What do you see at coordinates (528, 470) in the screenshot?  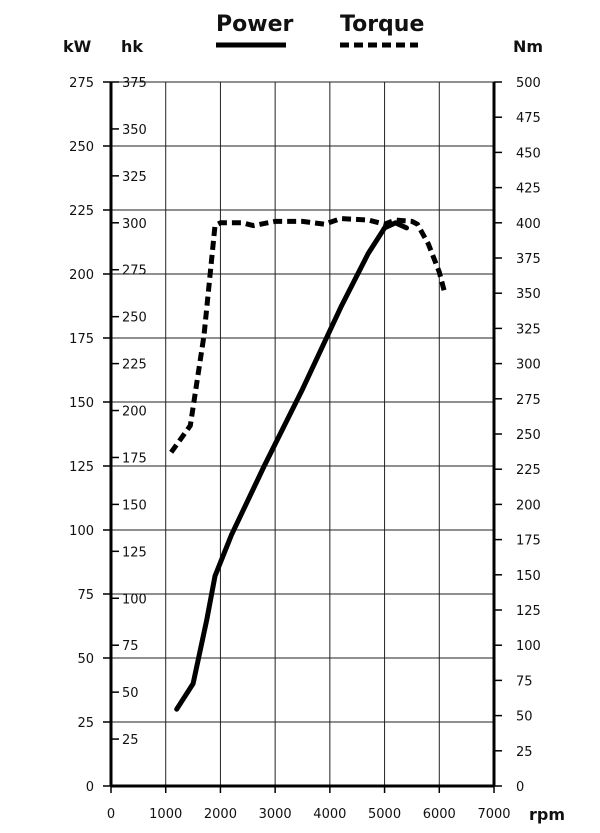 I see `nm-tick-label-225: 225` at bounding box center [528, 470].